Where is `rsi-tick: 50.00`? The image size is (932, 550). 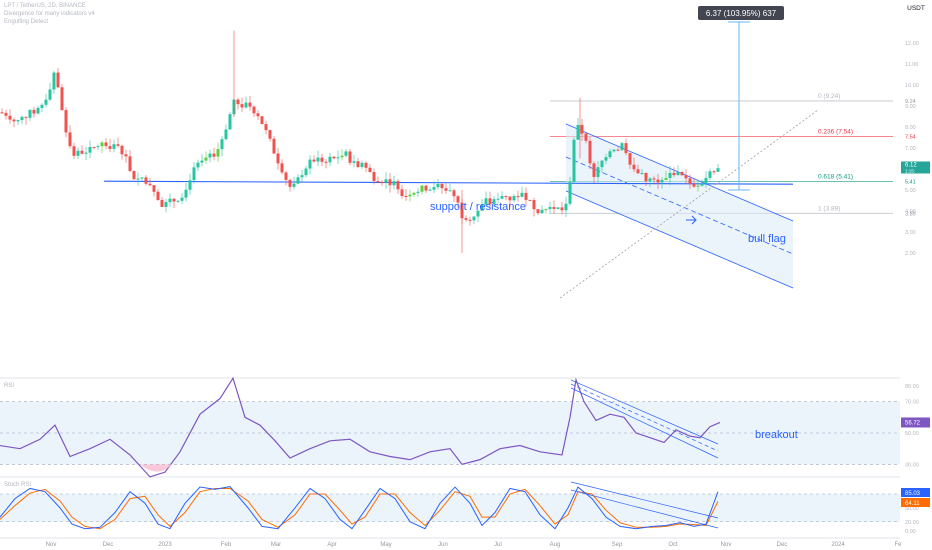
rsi-tick: 50.00 is located at coordinates (912, 434).